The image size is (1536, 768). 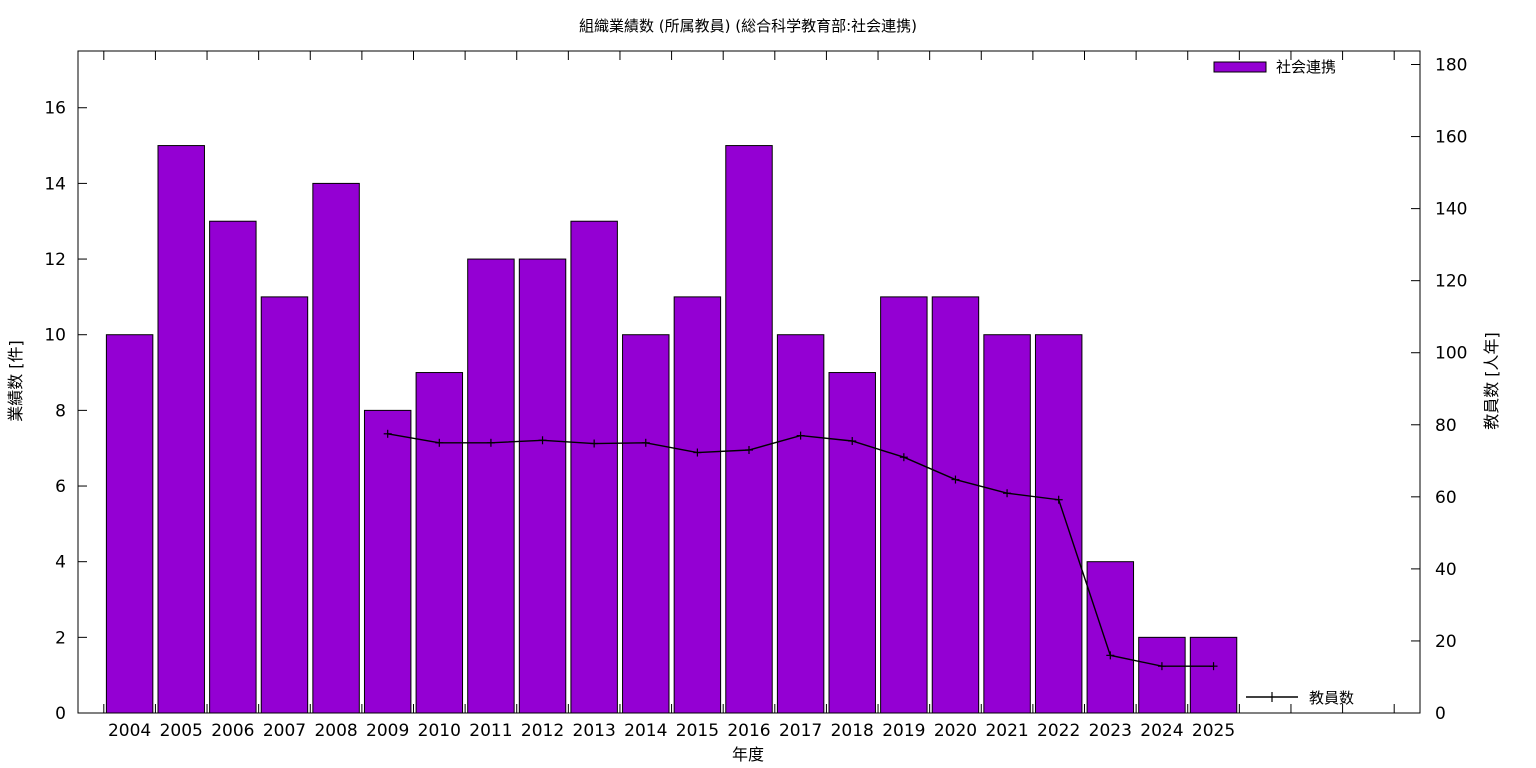 What do you see at coordinates (55, 260) in the screenshot?
I see `y-tick-label-12: 12` at bounding box center [55, 260].